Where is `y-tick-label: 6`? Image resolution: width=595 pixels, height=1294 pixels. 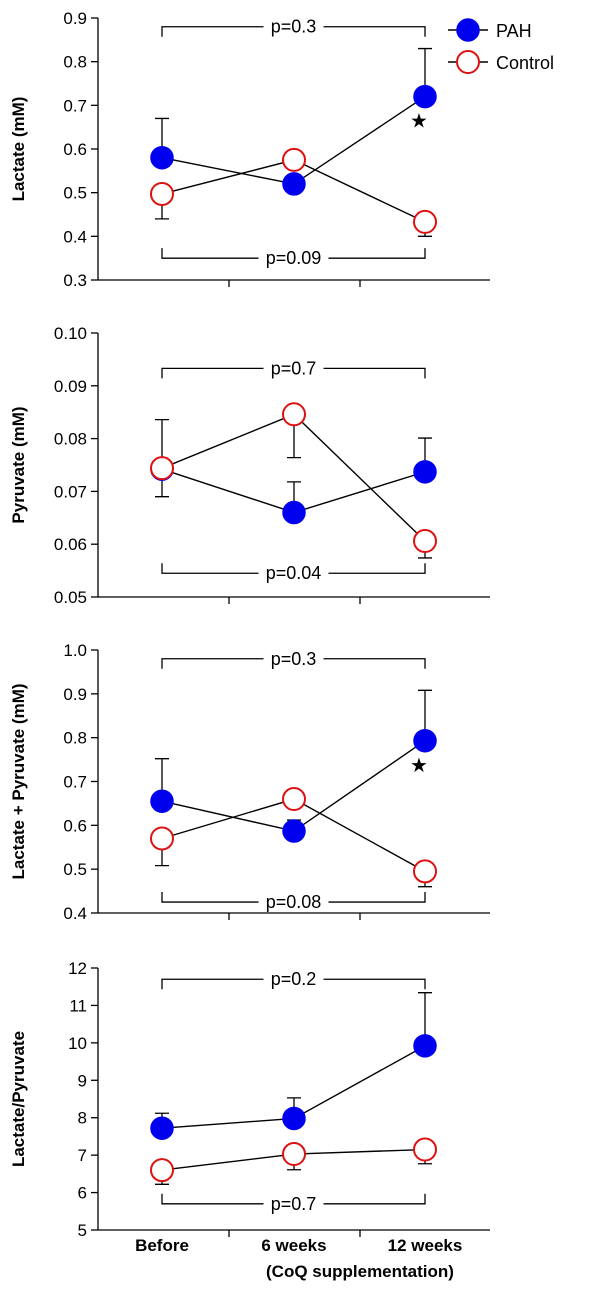 y-tick-label: 6 is located at coordinates (82, 1193).